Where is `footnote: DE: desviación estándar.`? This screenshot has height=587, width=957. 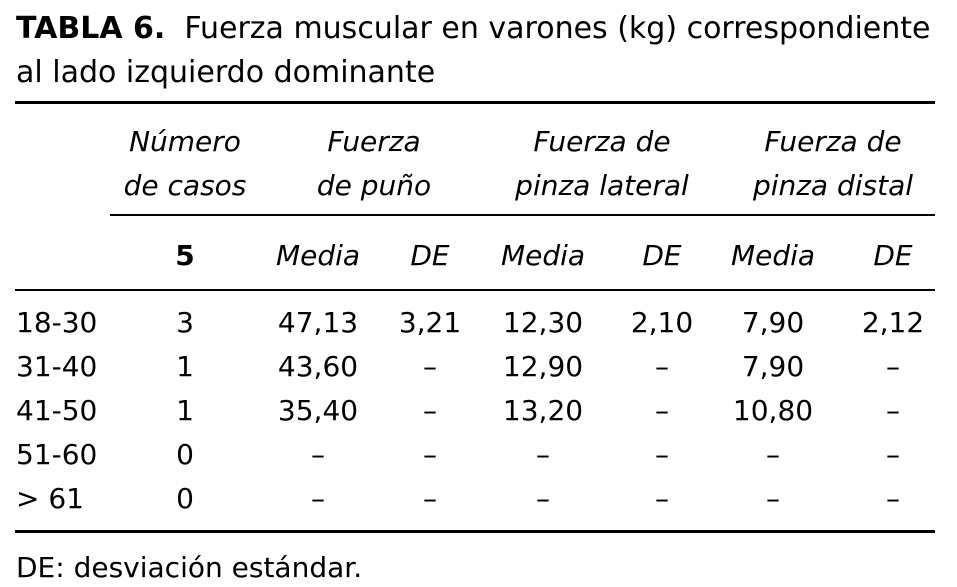 footnote: DE: desviación estándar. is located at coordinates (189, 567).